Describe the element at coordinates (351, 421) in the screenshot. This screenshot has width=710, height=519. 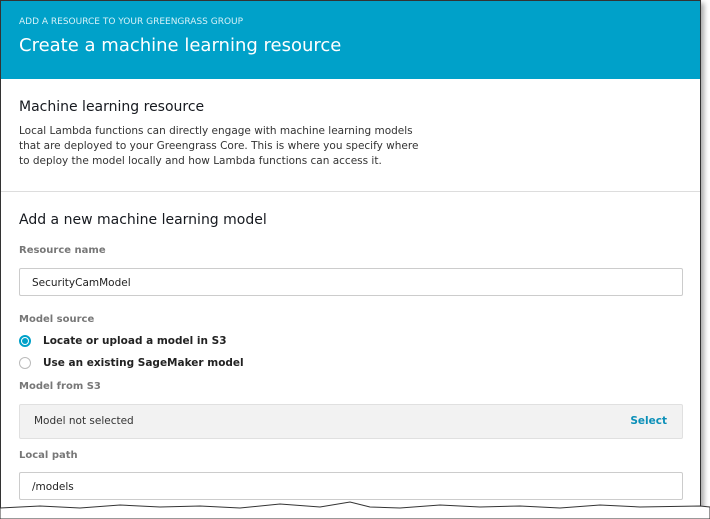
I see `model-from-s3-field: Model not selected Select` at that location.